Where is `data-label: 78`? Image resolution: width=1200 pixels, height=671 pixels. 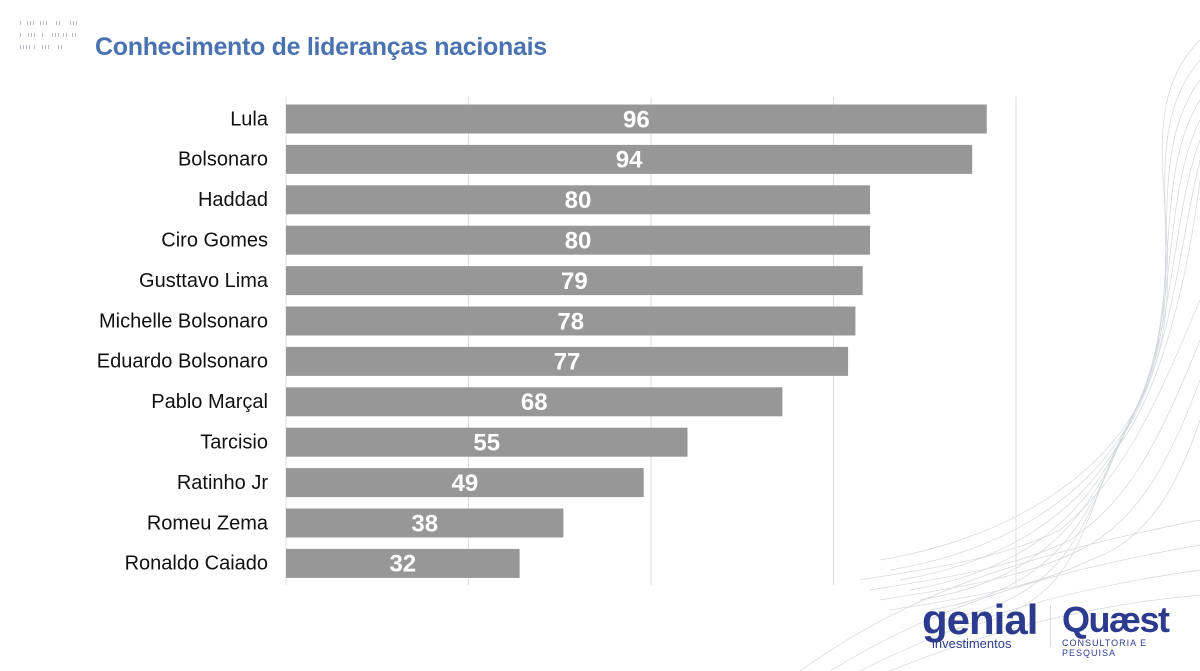
data-label: 78 is located at coordinates (570, 321).